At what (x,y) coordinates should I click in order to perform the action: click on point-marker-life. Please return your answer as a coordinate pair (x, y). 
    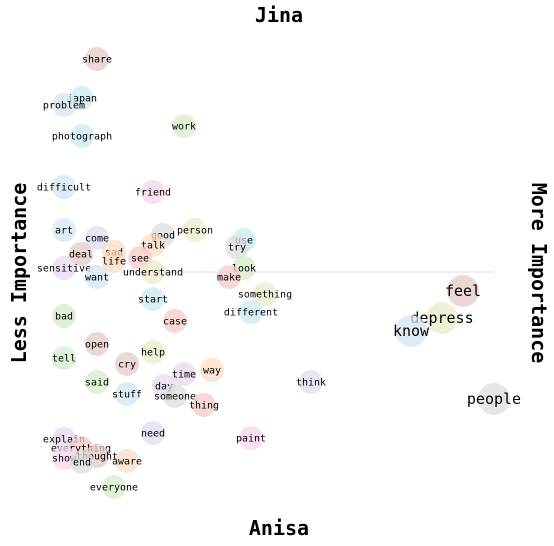
    Looking at the image, I should click on (114, 261).